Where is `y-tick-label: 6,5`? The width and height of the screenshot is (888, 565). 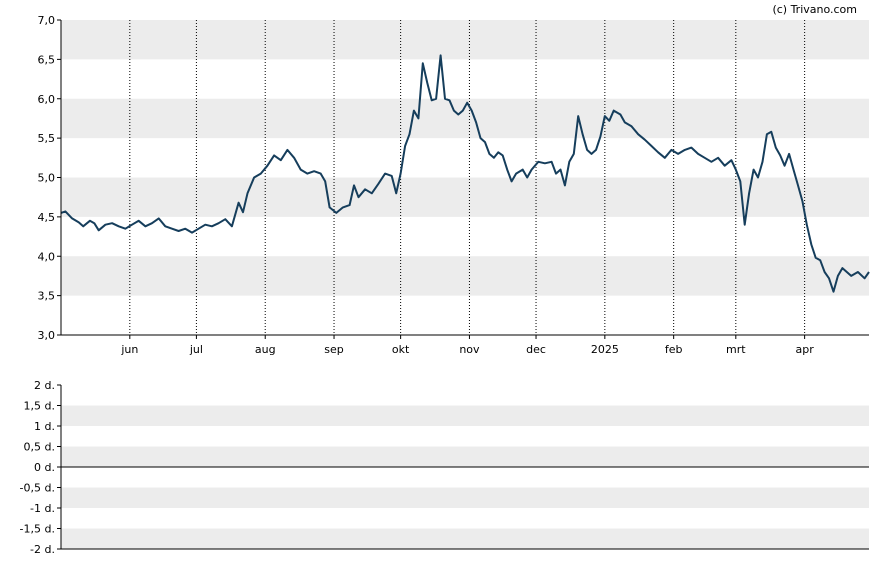 y-tick-label: 6,5 is located at coordinates (47, 59).